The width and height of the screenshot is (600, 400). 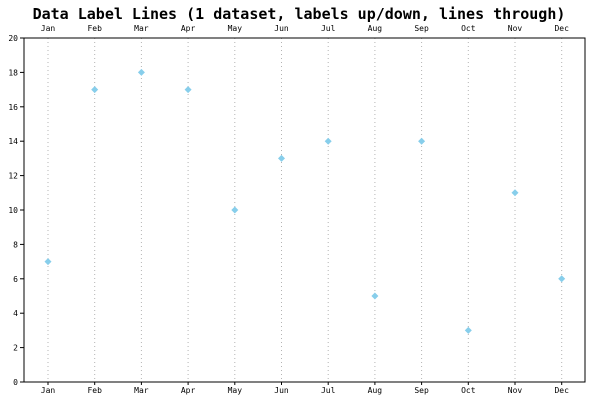 What do you see at coordinates (48, 262) in the screenshot?
I see `data-point-jan` at bounding box center [48, 262].